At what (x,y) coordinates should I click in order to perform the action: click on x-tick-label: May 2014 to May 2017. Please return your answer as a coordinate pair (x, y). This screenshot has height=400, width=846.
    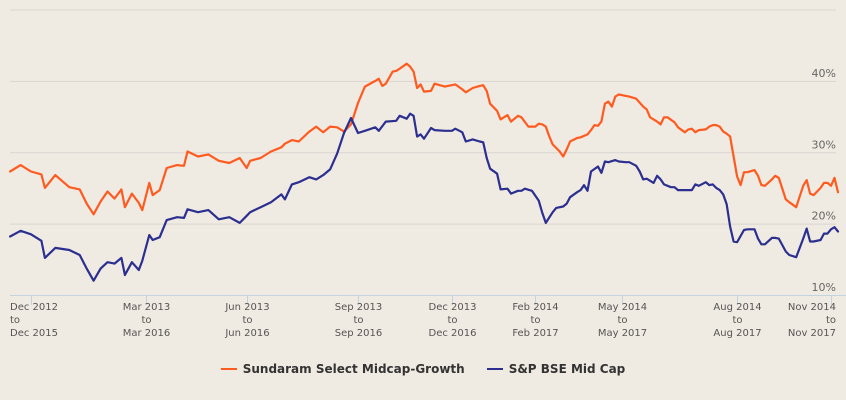
    Looking at the image, I should click on (622, 320).